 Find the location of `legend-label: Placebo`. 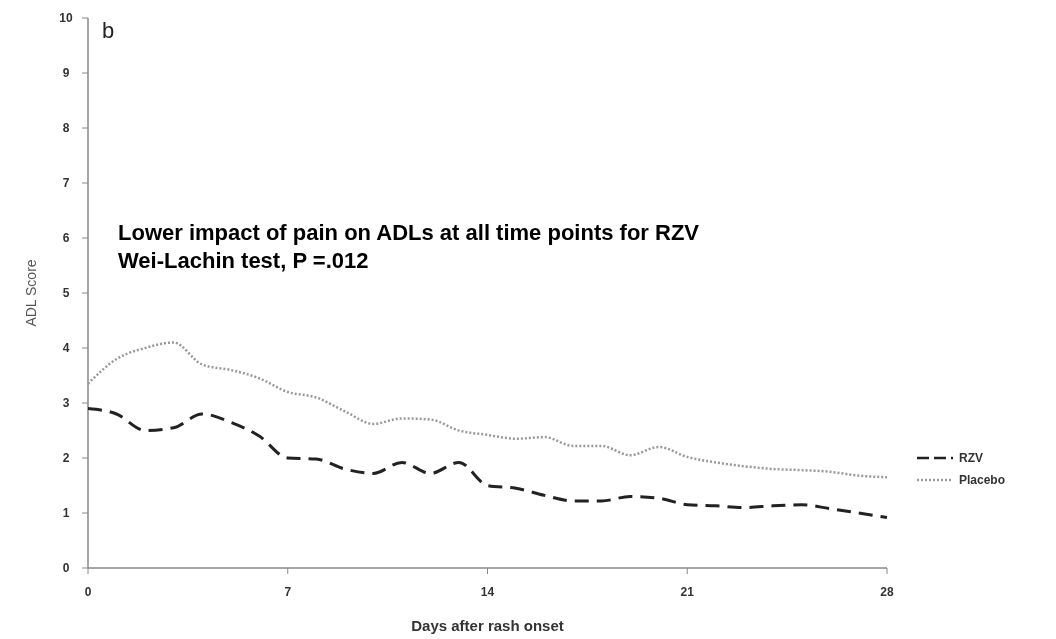

legend-label: Placebo is located at coordinates (982, 480).